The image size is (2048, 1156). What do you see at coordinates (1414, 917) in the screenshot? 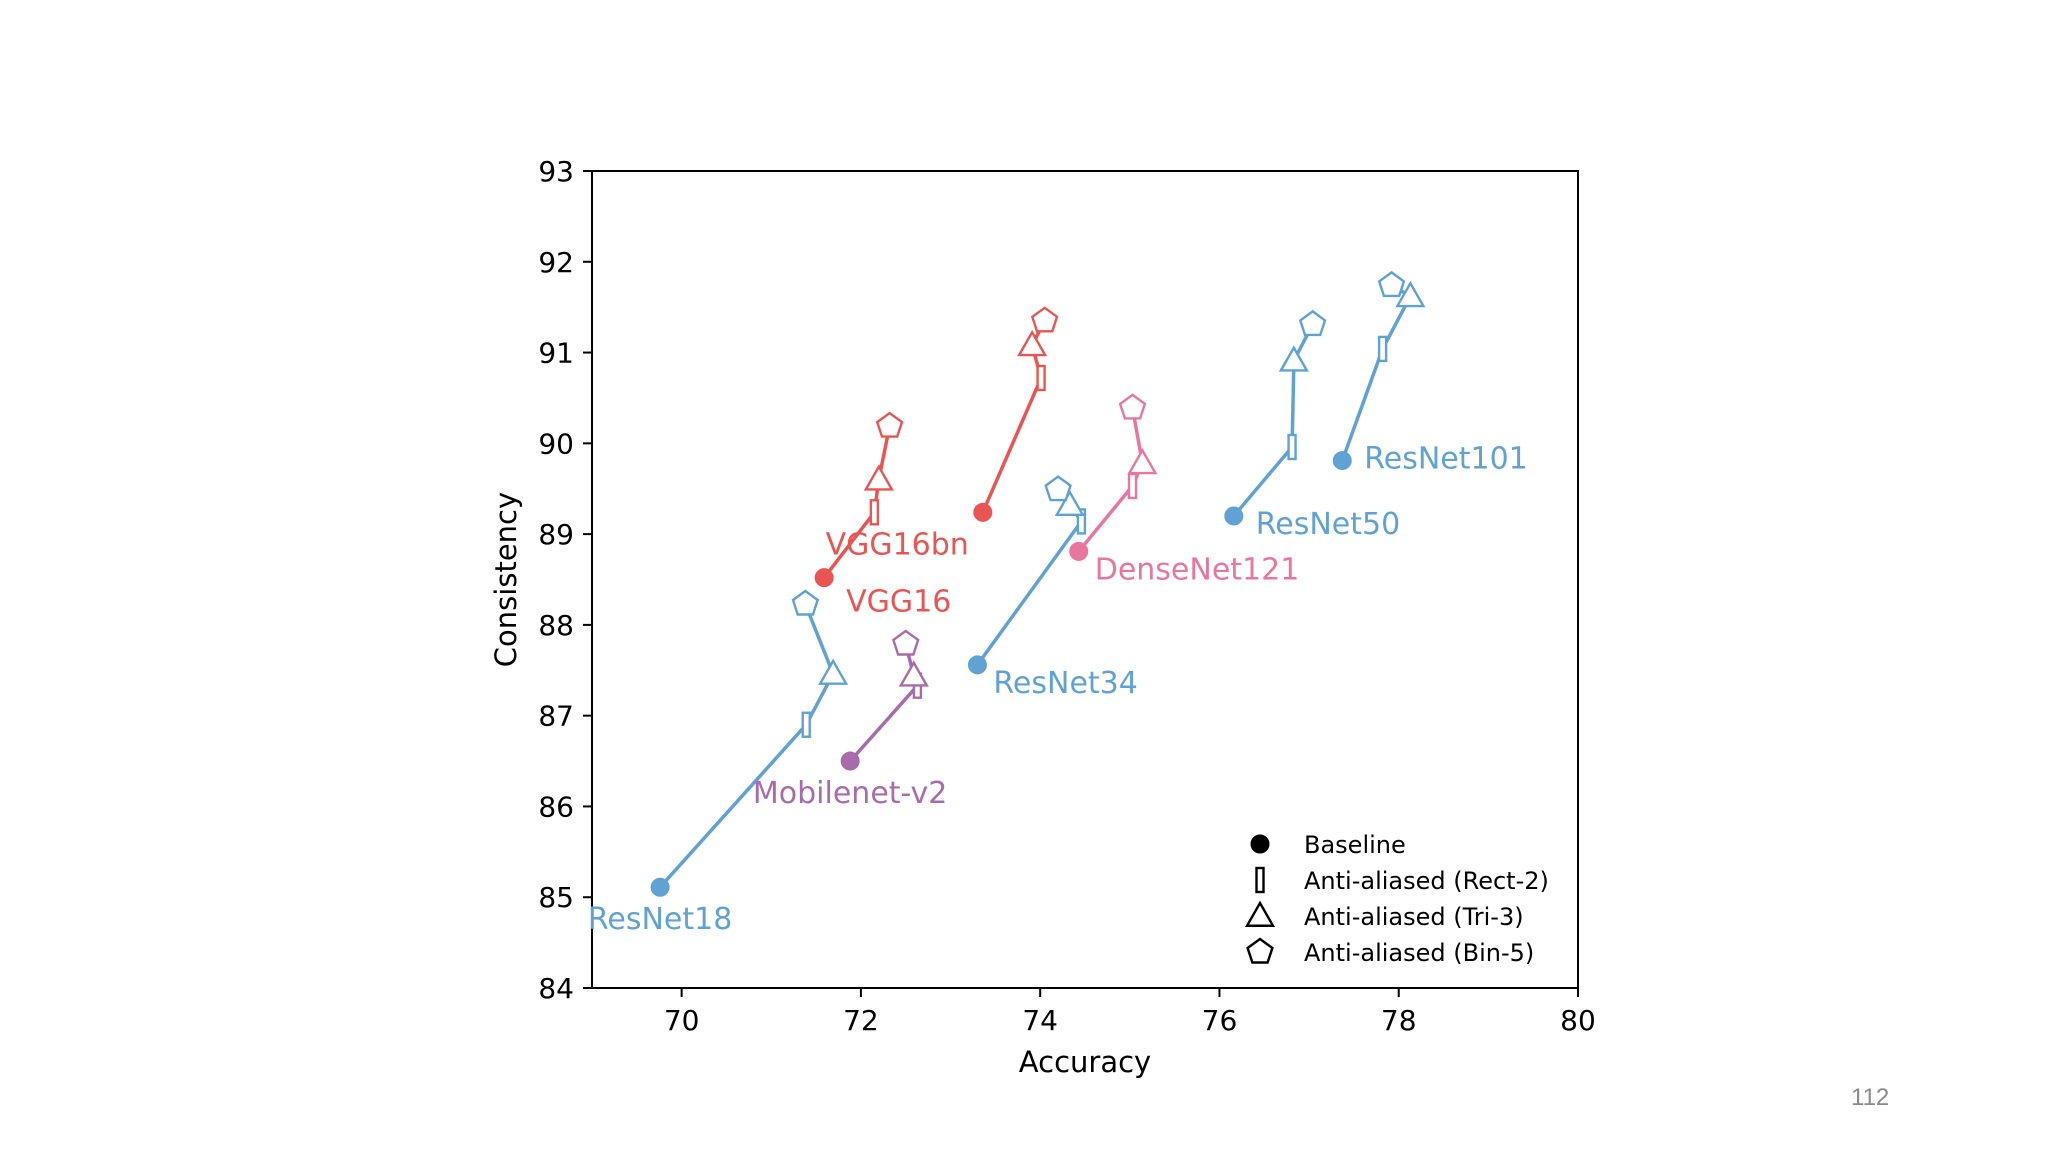
I see `legend-label: Anti-aliased (Tri-3)` at bounding box center [1414, 917].